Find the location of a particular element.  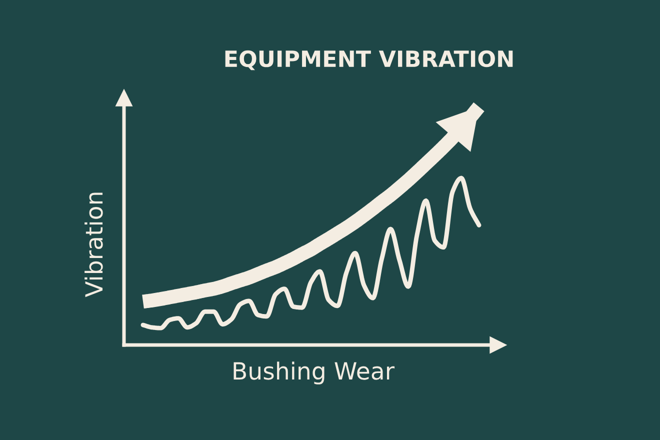

x-axis-title: Bushing Wear is located at coordinates (314, 373).